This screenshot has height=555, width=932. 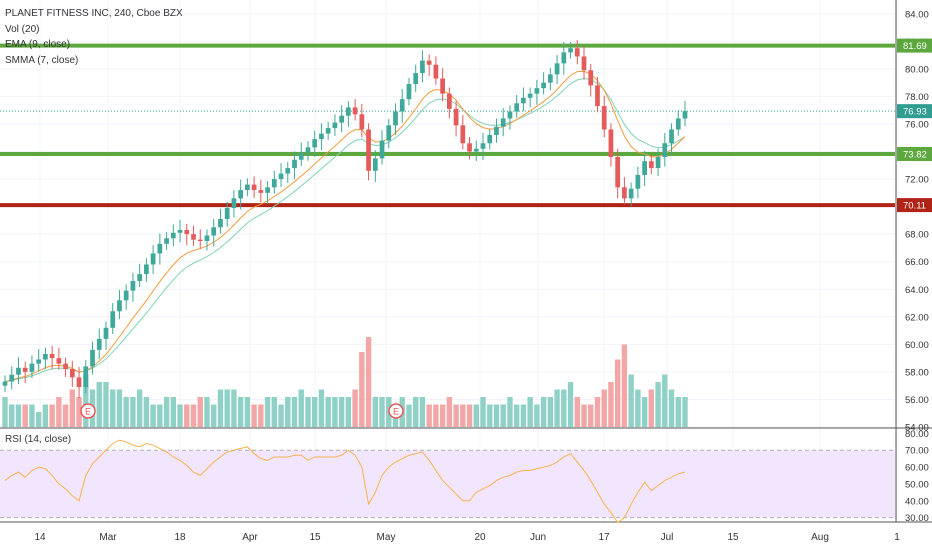 What do you see at coordinates (108, 537) in the screenshot?
I see `time-tick-label: Mar` at bounding box center [108, 537].